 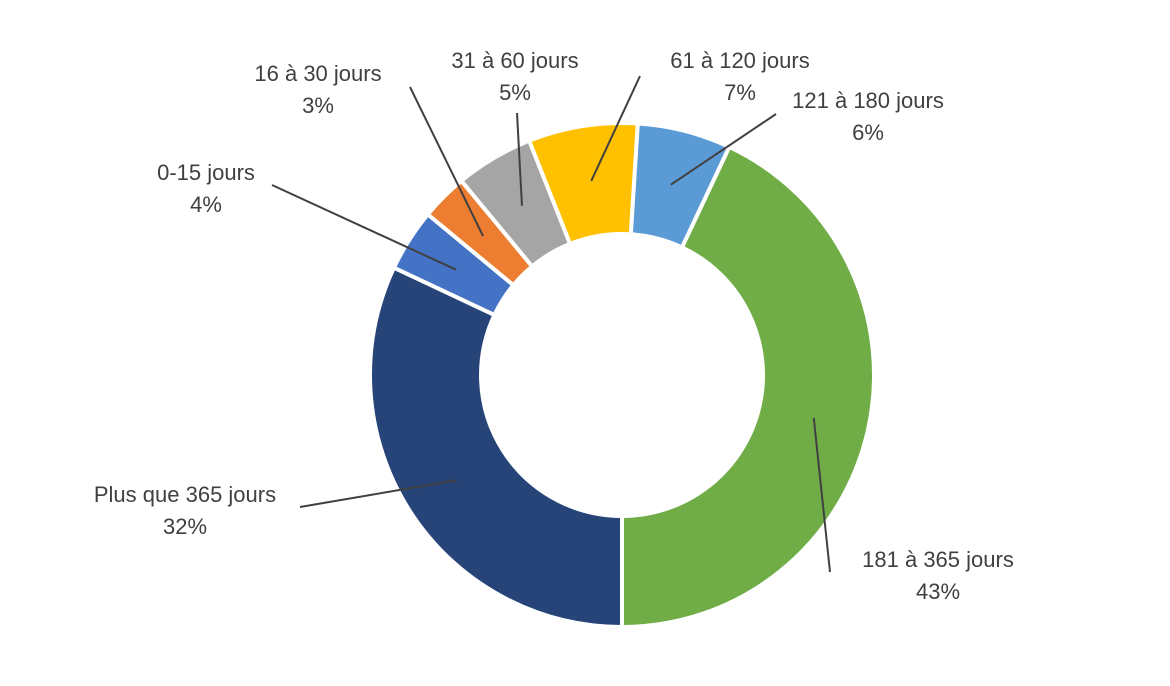 What do you see at coordinates (378, 493) in the screenshot?
I see `leader-line-plus-que-365-jours` at bounding box center [378, 493].